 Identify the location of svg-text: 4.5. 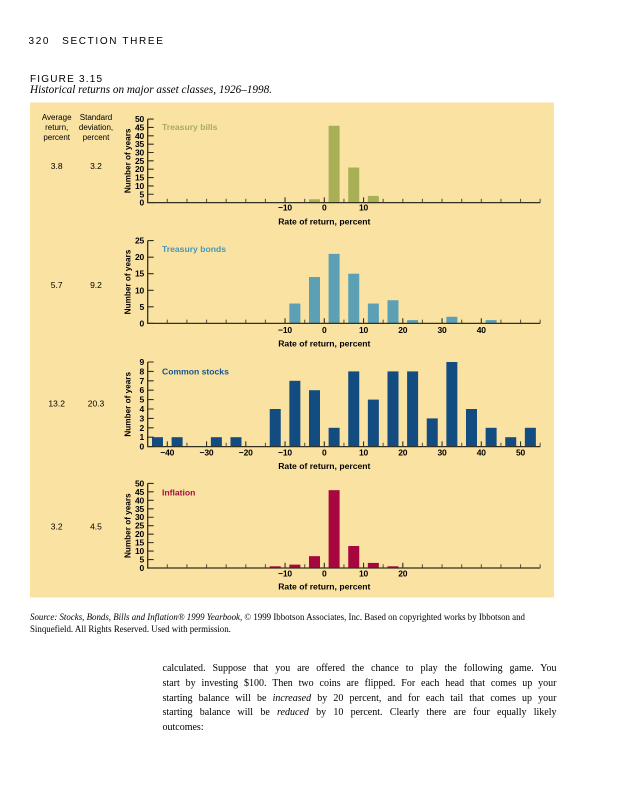
(96, 526).